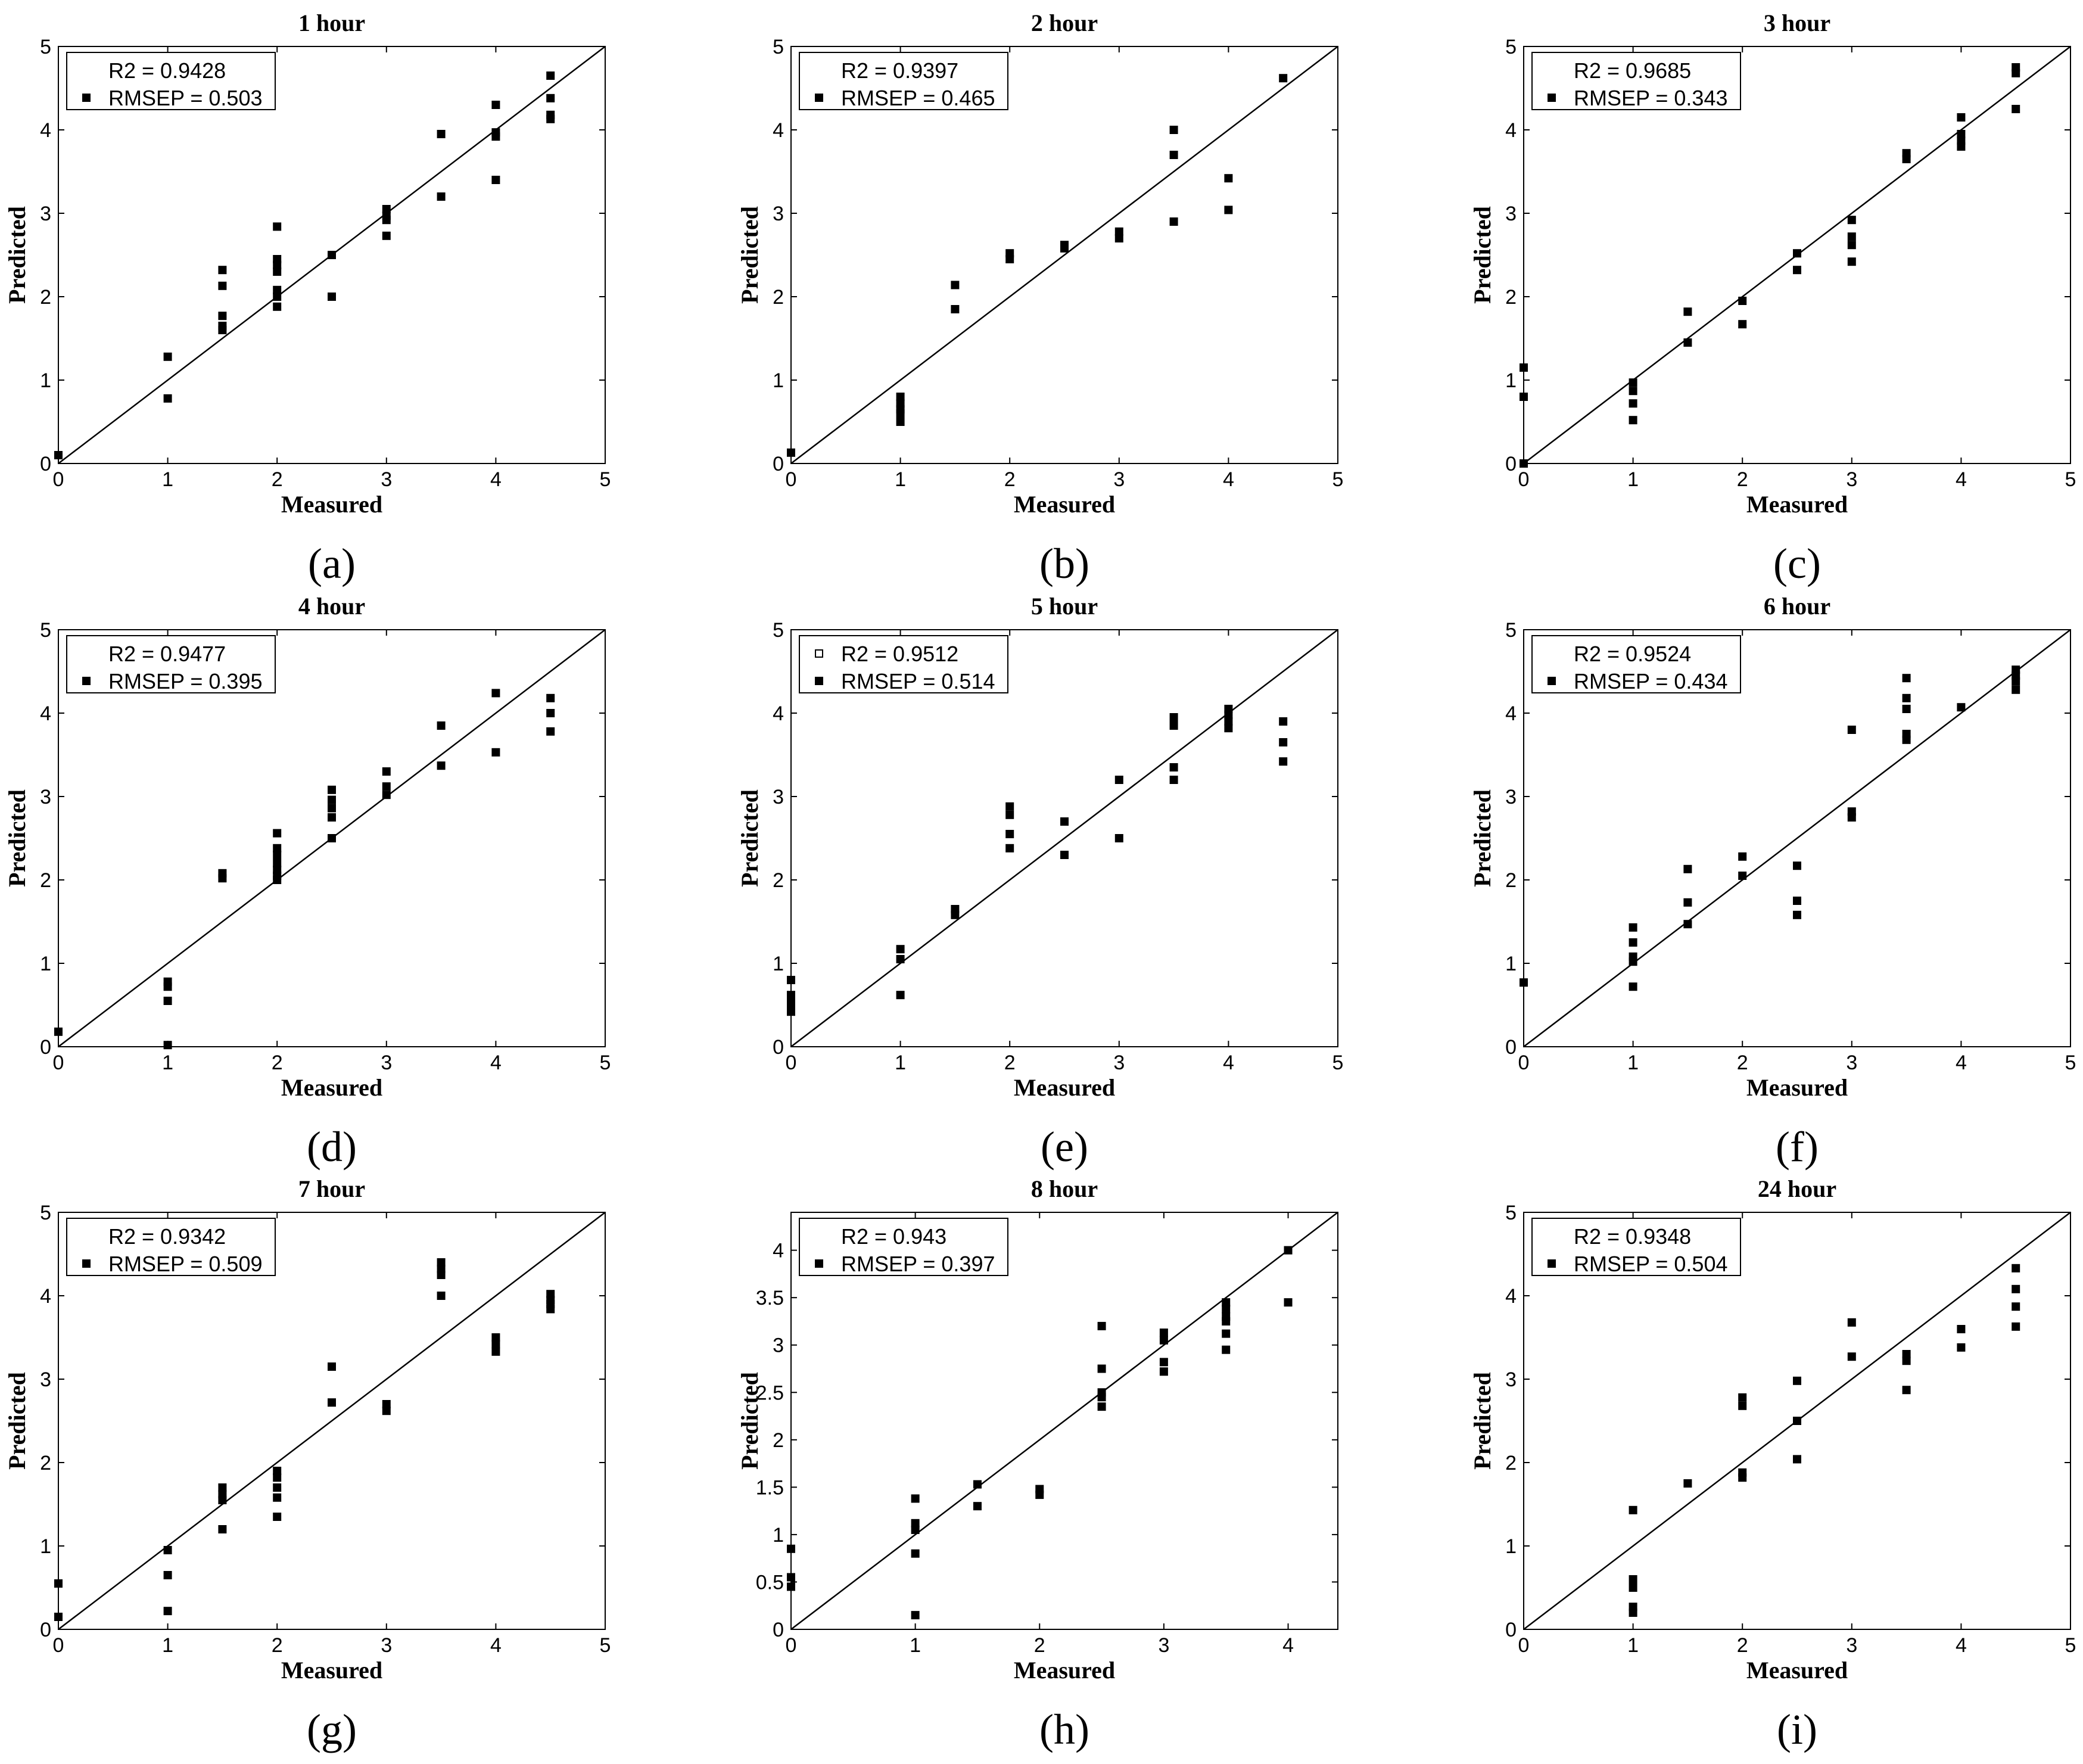 Image resolution: width=2083 pixels, height=1764 pixels. Describe the element at coordinates (185, 98) in the screenshot. I see `legend-entry: RMSEP = 0.503` at that location.